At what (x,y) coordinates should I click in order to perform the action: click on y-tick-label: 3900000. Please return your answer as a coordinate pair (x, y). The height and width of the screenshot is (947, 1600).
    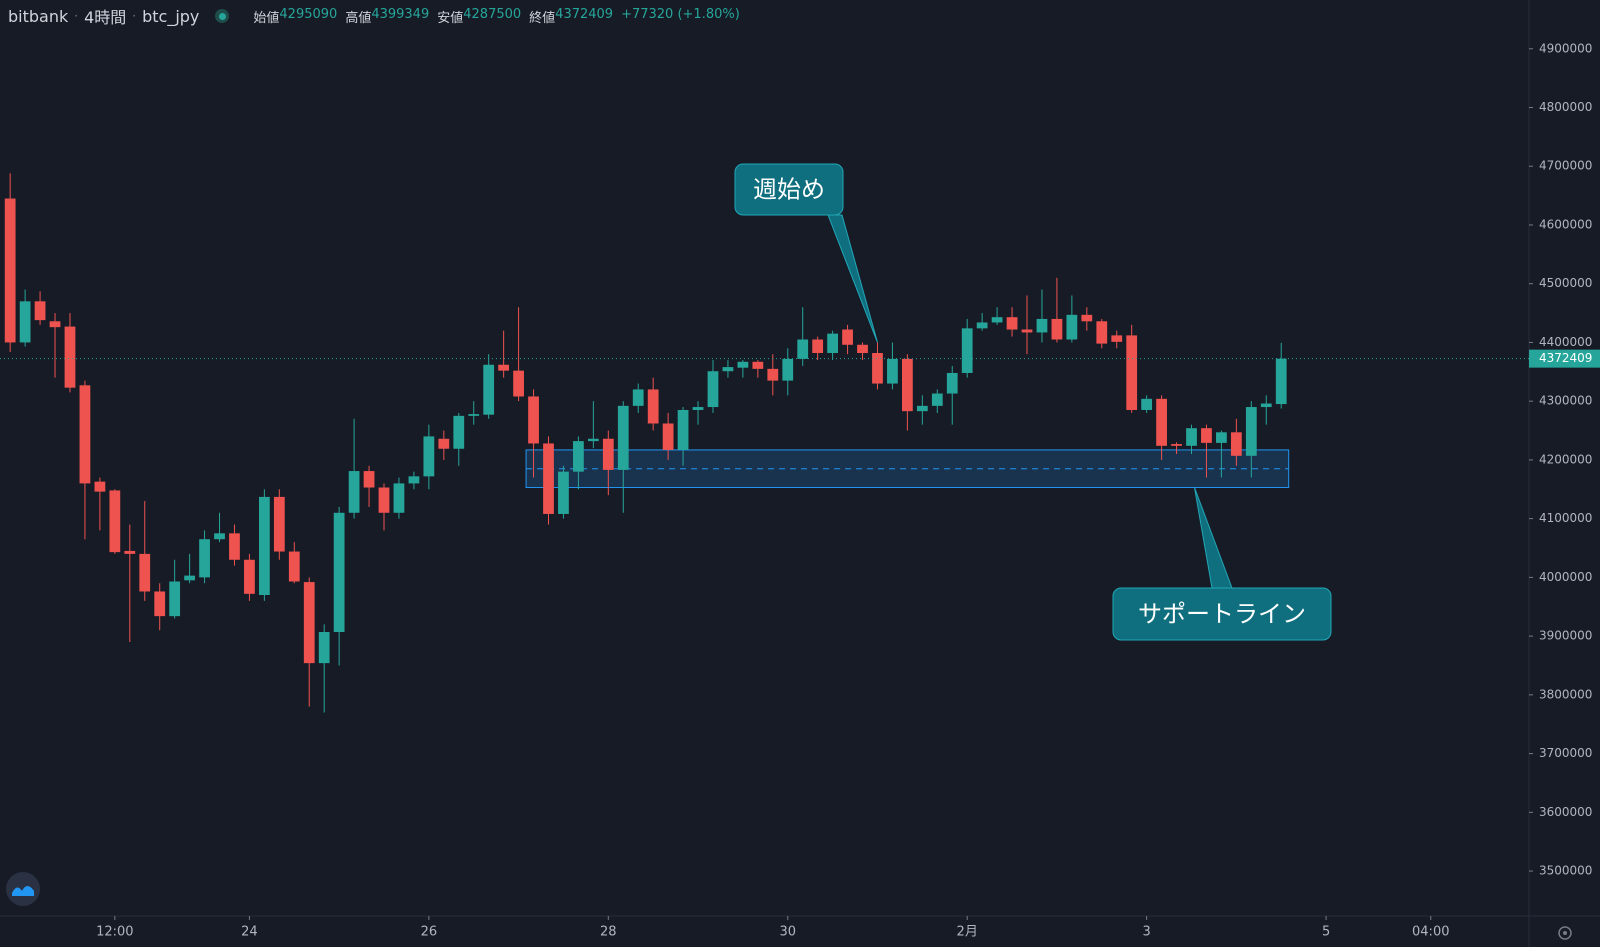
    Looking at the image, I should click on (1565, 636).